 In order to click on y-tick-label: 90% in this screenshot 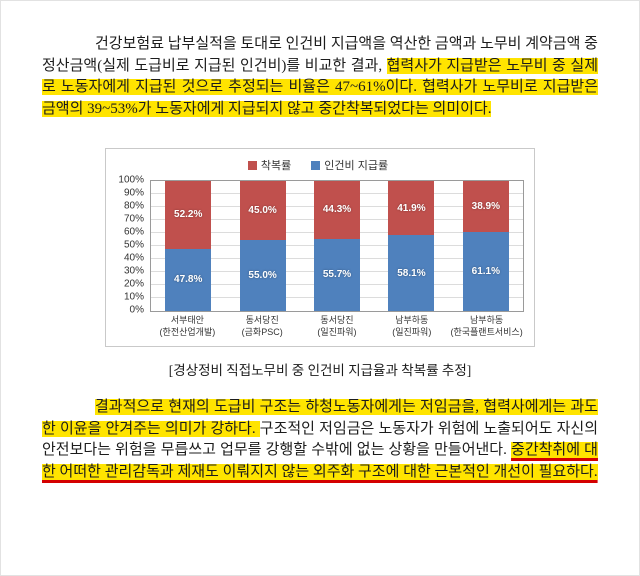, I will do `click(133, 193)`.